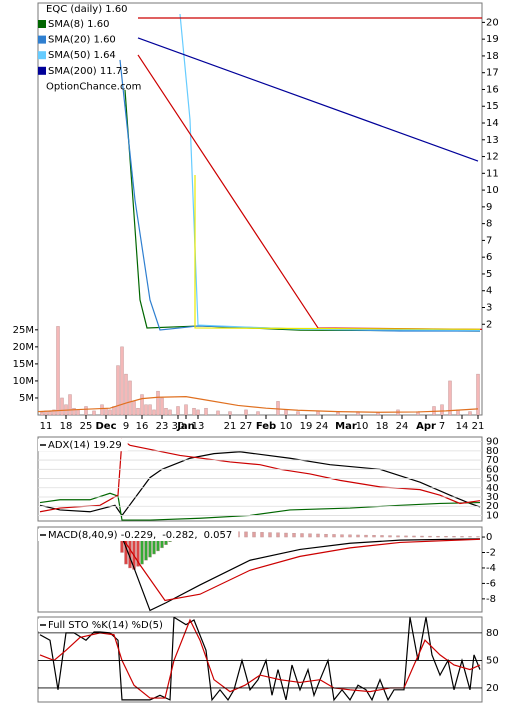 This screenshot has height=706, width=526. Describe the element at coordinates (346, 426) in the screenshot. I see `x-tick-label: Mar` at that location.